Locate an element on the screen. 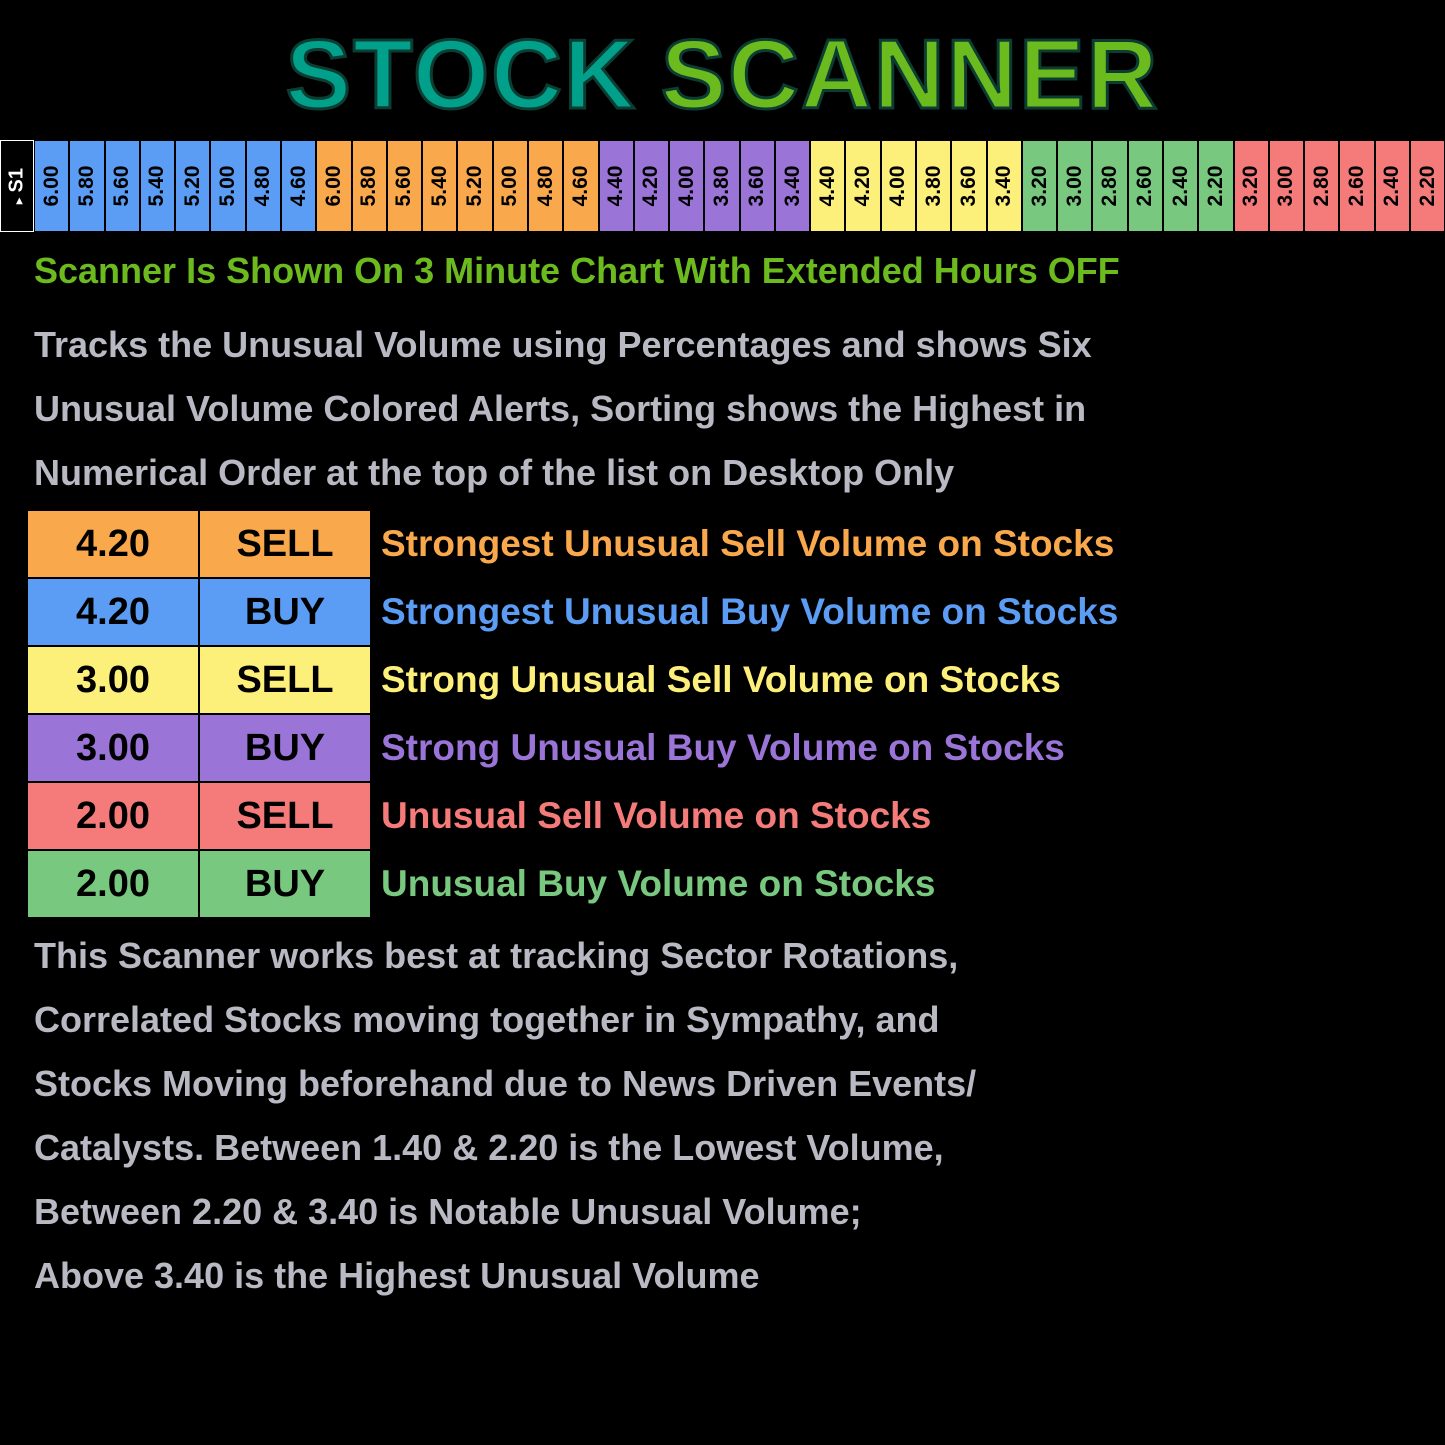  legend-row: 2.00 SELL Unusual Sell Volume on Stocks is located at coordinates (572, 816).